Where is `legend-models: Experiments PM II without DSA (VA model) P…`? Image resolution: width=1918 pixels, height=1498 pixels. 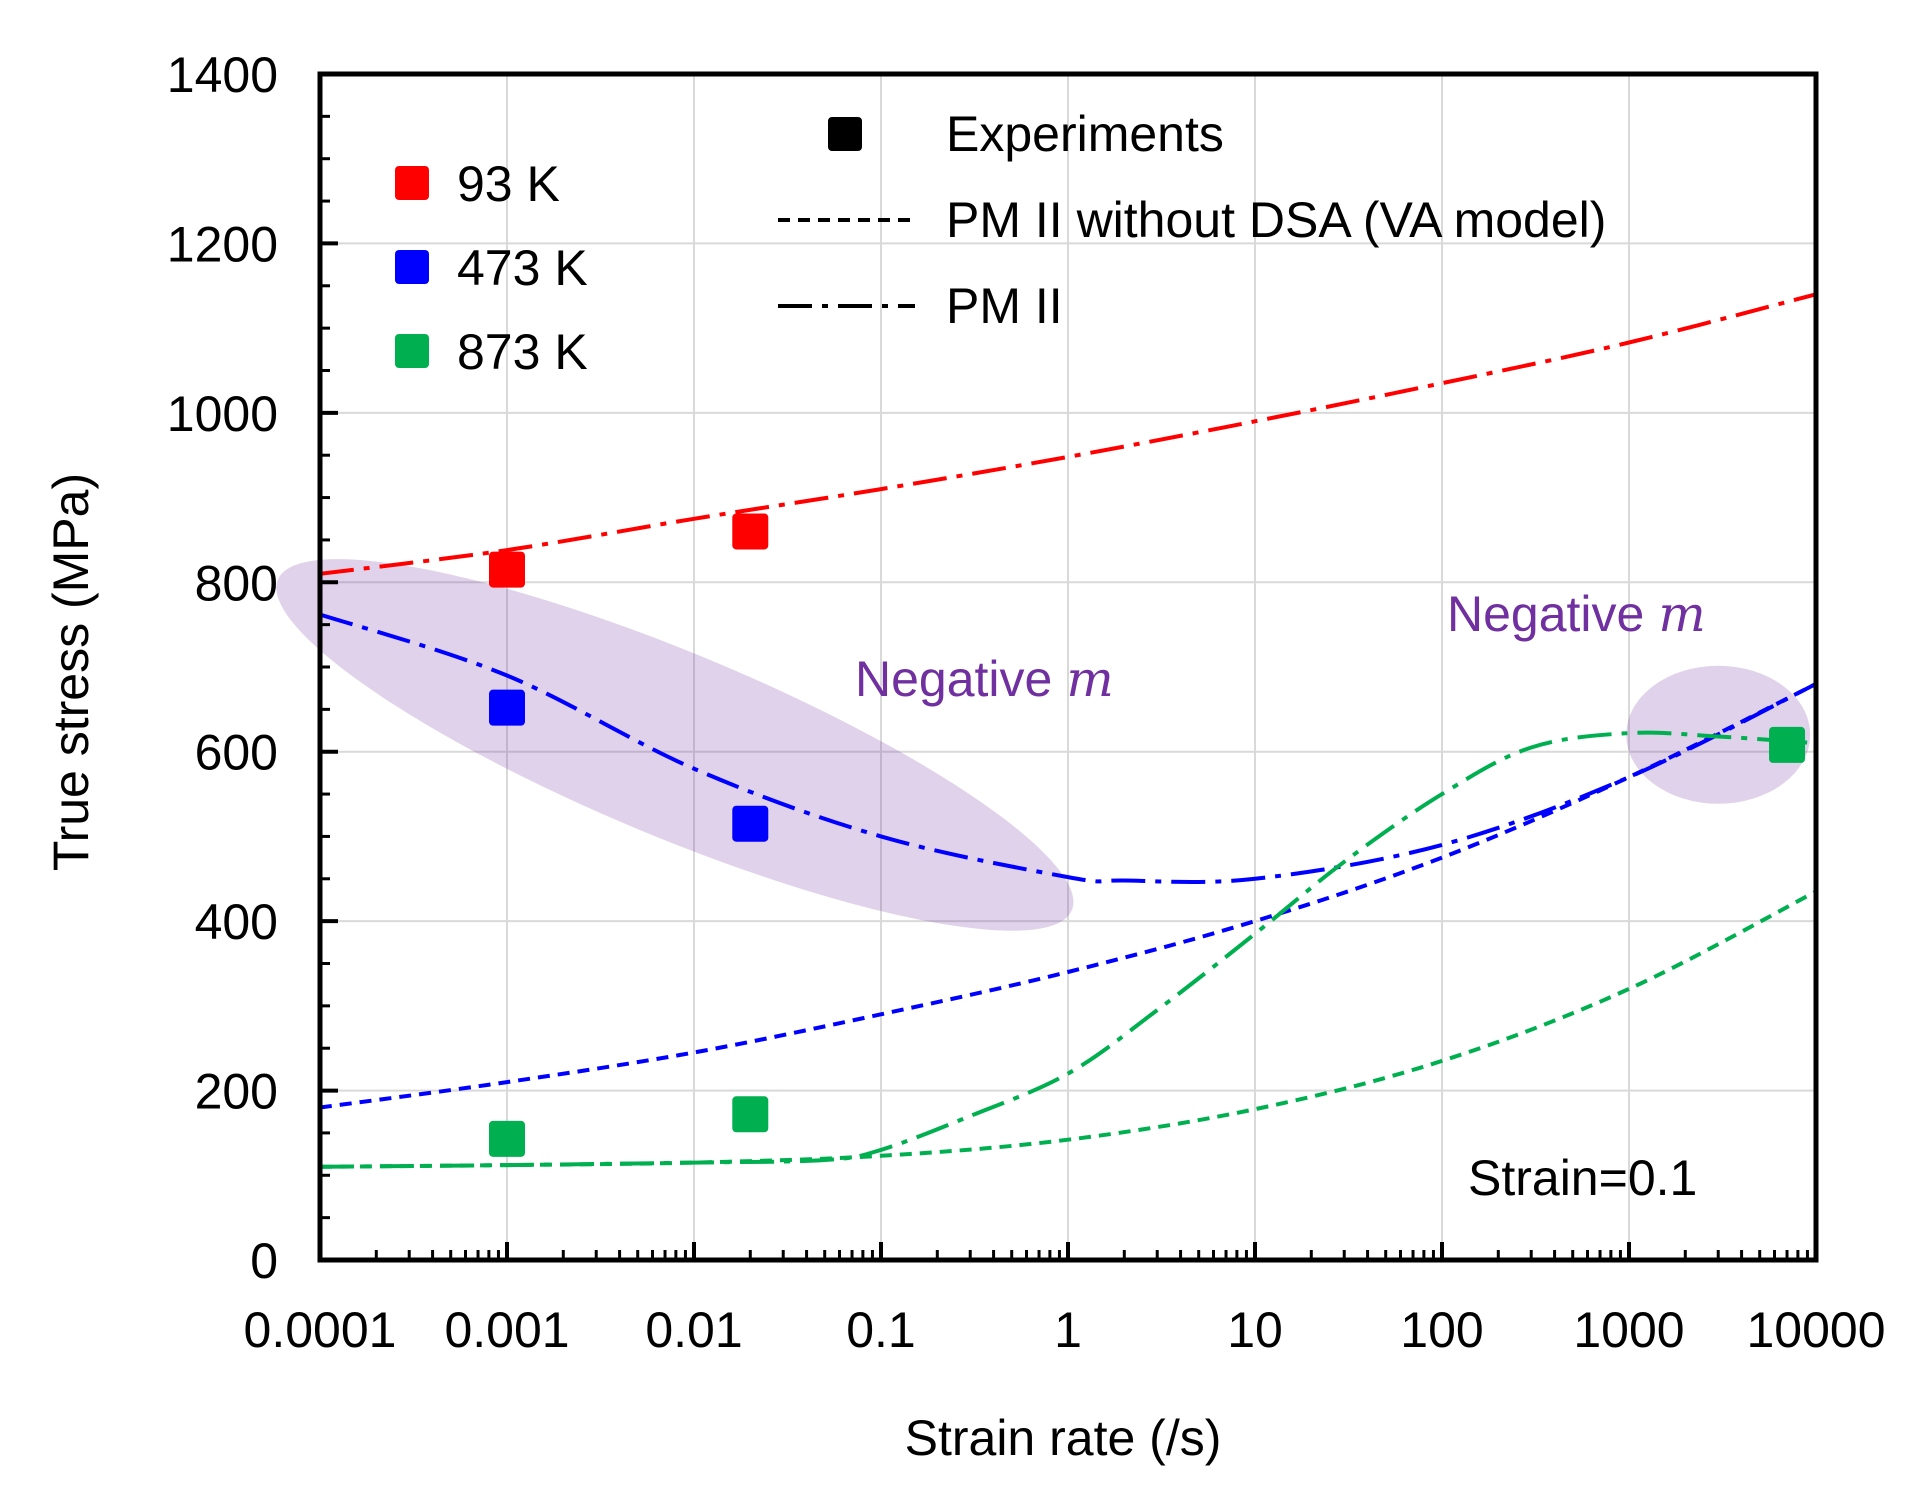 legend-models: Experiments PM II without DSA (VA model) P… is located at coordinates (1192, 220).